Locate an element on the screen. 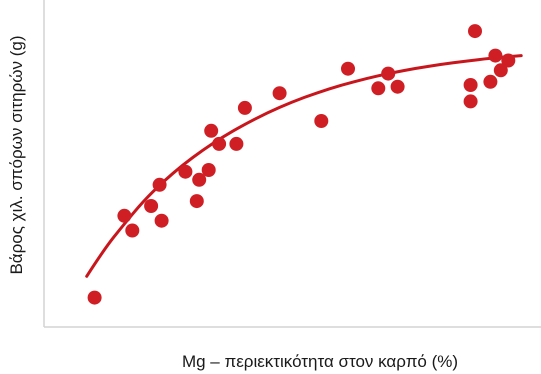 The image size is (541, 374). y-axis-label: Βάρος χιλ. σπόρων σιτηρών (g) is located at coordinates (16, 154).